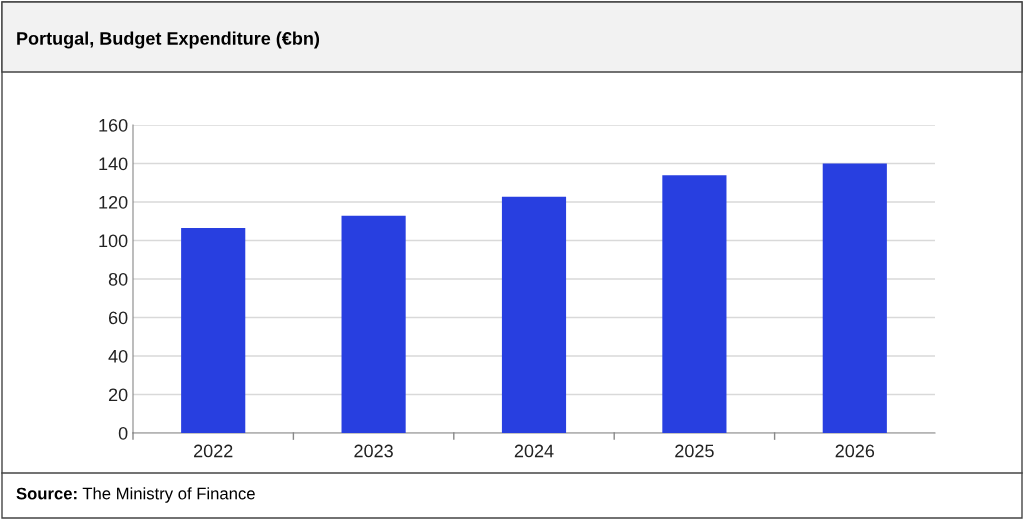  Describe the element at coordinates (113, 164) in the screenshot. I see `y-tick-label: 140` at that location.